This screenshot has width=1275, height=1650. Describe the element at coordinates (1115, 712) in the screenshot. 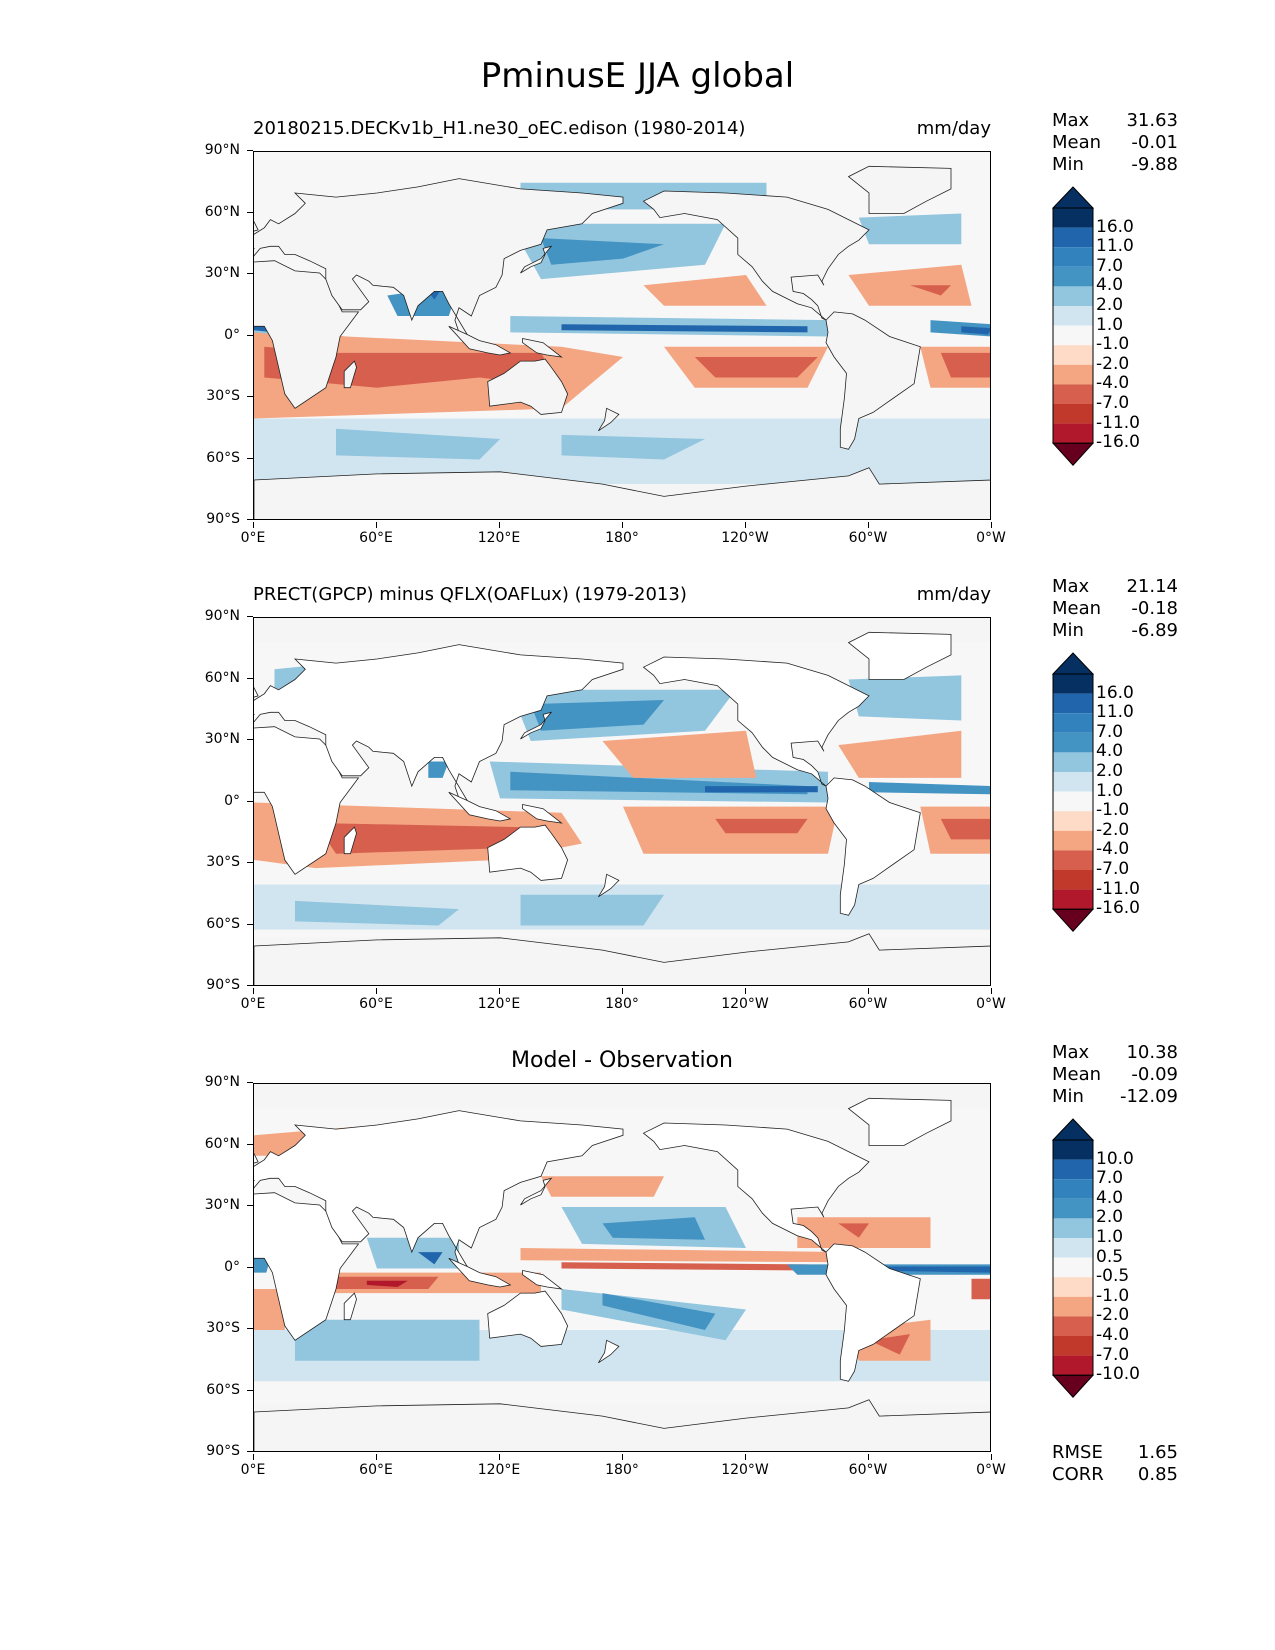

I see `colorbar-tick-label: 11.0` at that location.